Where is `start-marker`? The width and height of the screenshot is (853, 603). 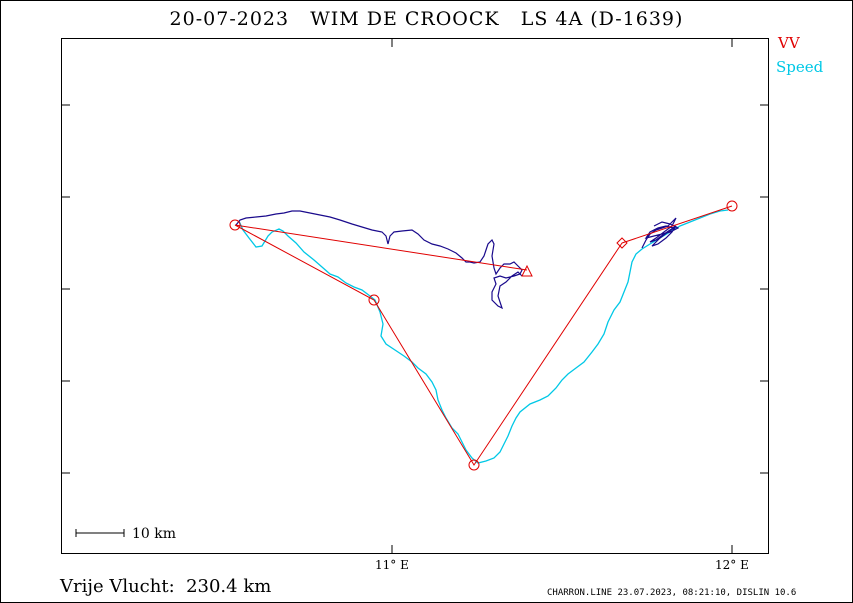 start-marker is located at coordinates (527, 270).